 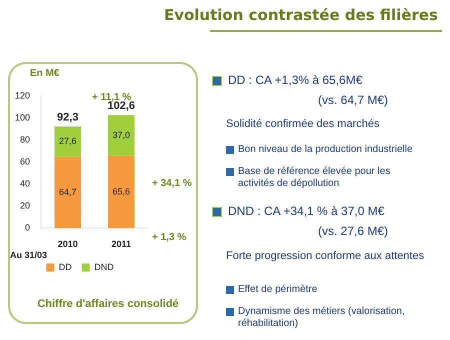 I want to click on text: (vs. 64,7 M€), so click(x=354, y=100).